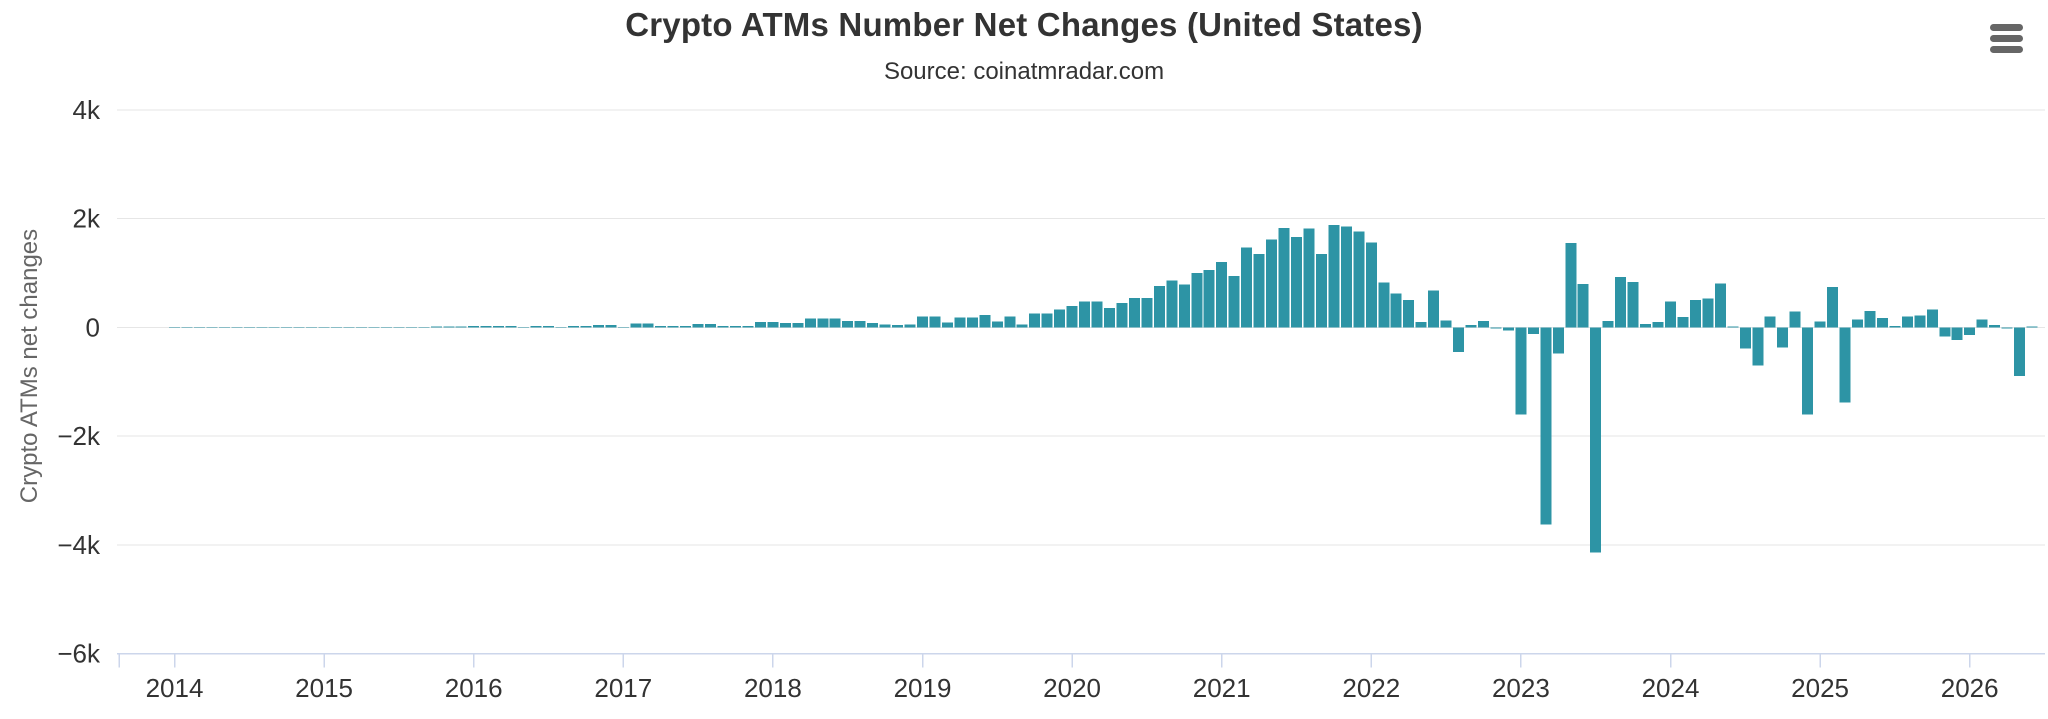  I want to click on x-axis-tick-label: 2014, so click(175, 688).